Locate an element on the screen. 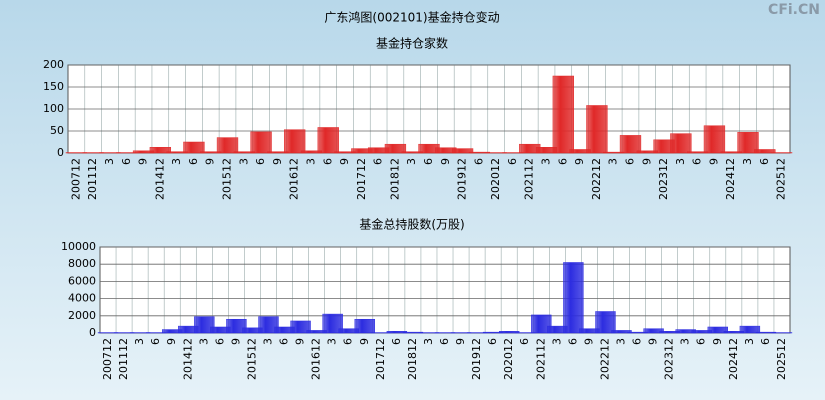  y-tick-label: 200 is located at coordinates (53, 64).